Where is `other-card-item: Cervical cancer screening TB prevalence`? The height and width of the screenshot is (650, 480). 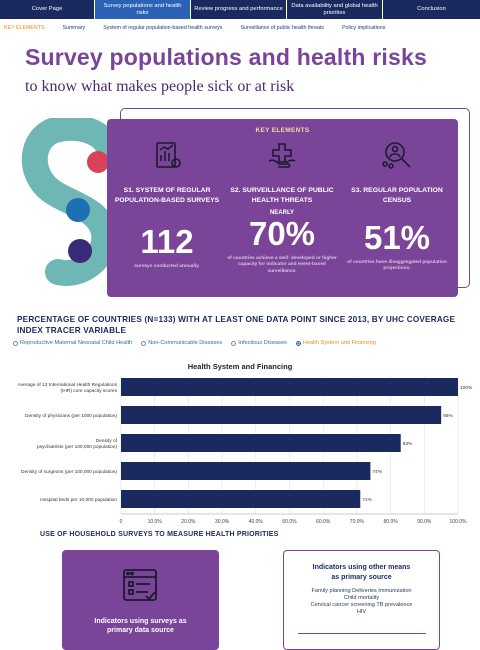
other-card-item: Cervical cancer screening TB prevalence is located at coordinates (361, 605).